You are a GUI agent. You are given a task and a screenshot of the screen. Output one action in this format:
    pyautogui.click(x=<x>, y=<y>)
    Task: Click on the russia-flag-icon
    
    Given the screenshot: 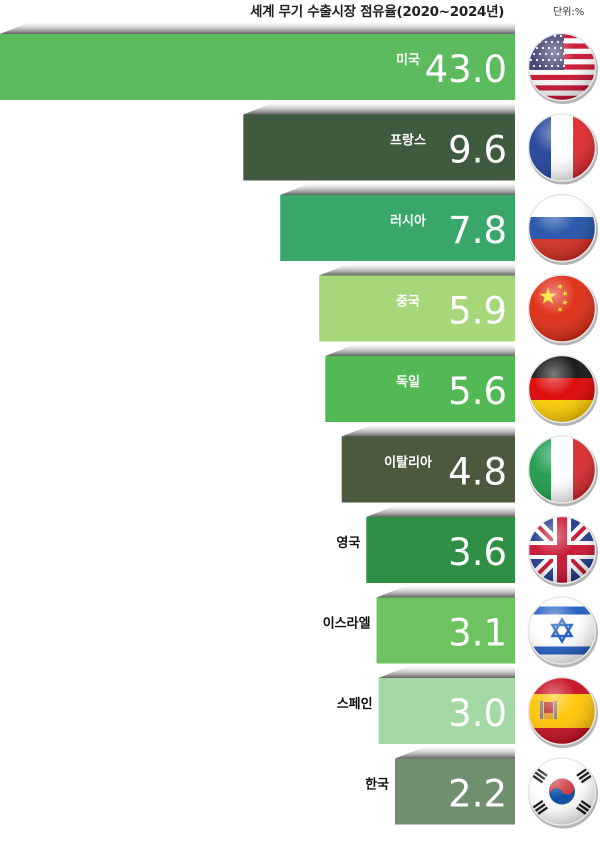 What is the action you would take?
    pyautogui.click(x=562, y=229)
    